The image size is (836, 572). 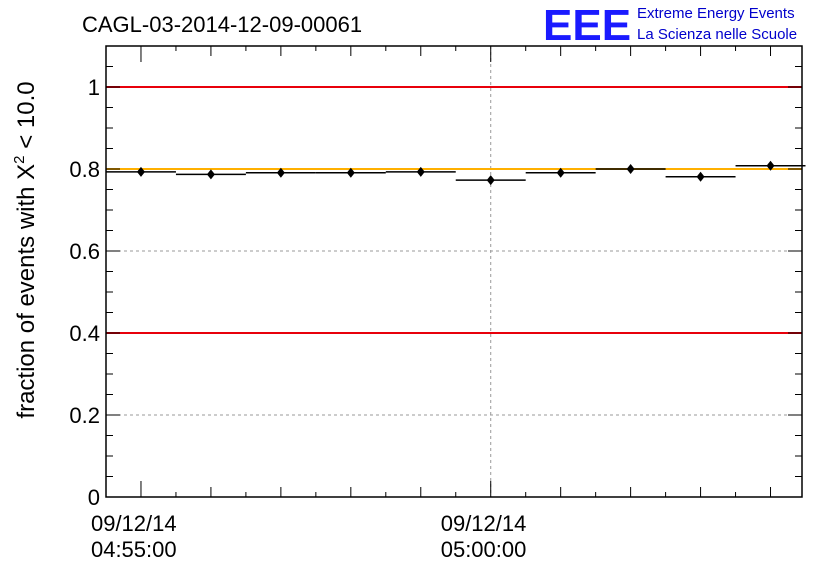 What do you see at coordinates (587, 25) in the screenshot?
I see `logo-mark: EEE` at bounding box center [587, 25].